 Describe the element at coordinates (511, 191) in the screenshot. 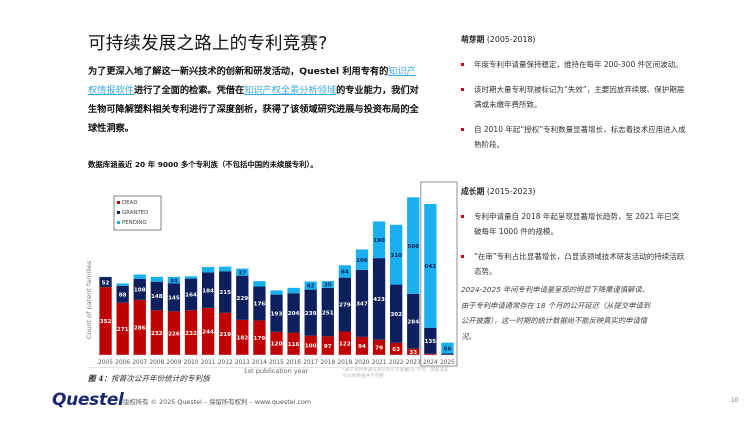

I see `phase-growth-range: (2015-2023)` at that location.